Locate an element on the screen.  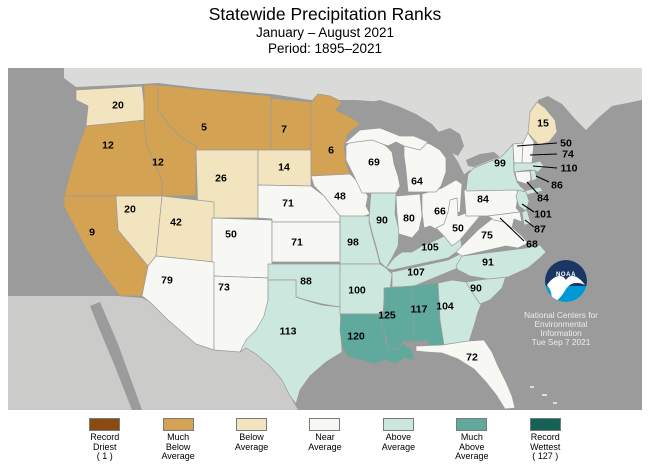
lake-michigan is located at coordinates (398, 166).